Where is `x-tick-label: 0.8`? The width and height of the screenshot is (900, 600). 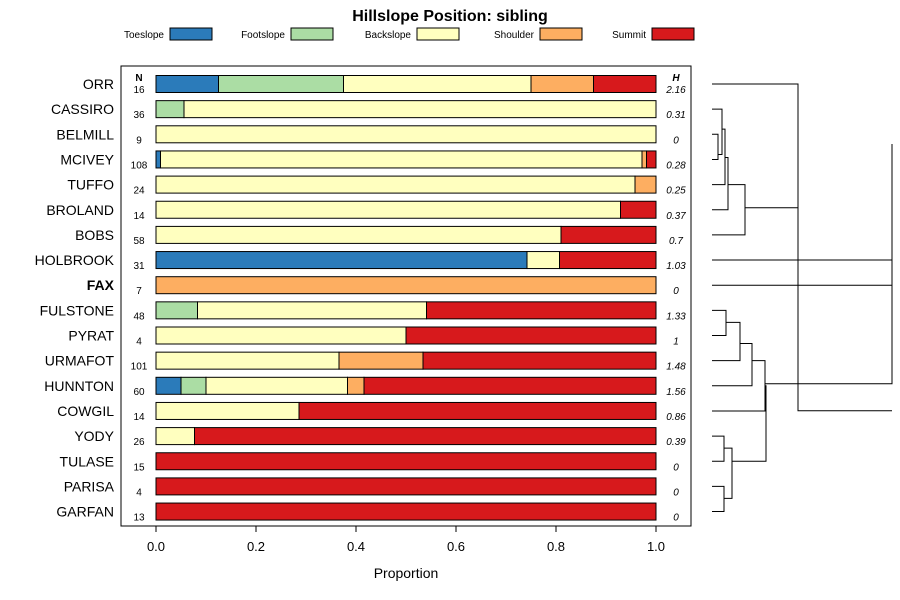
x-tick-label: 0.8 is located at coordinates (556, 546).